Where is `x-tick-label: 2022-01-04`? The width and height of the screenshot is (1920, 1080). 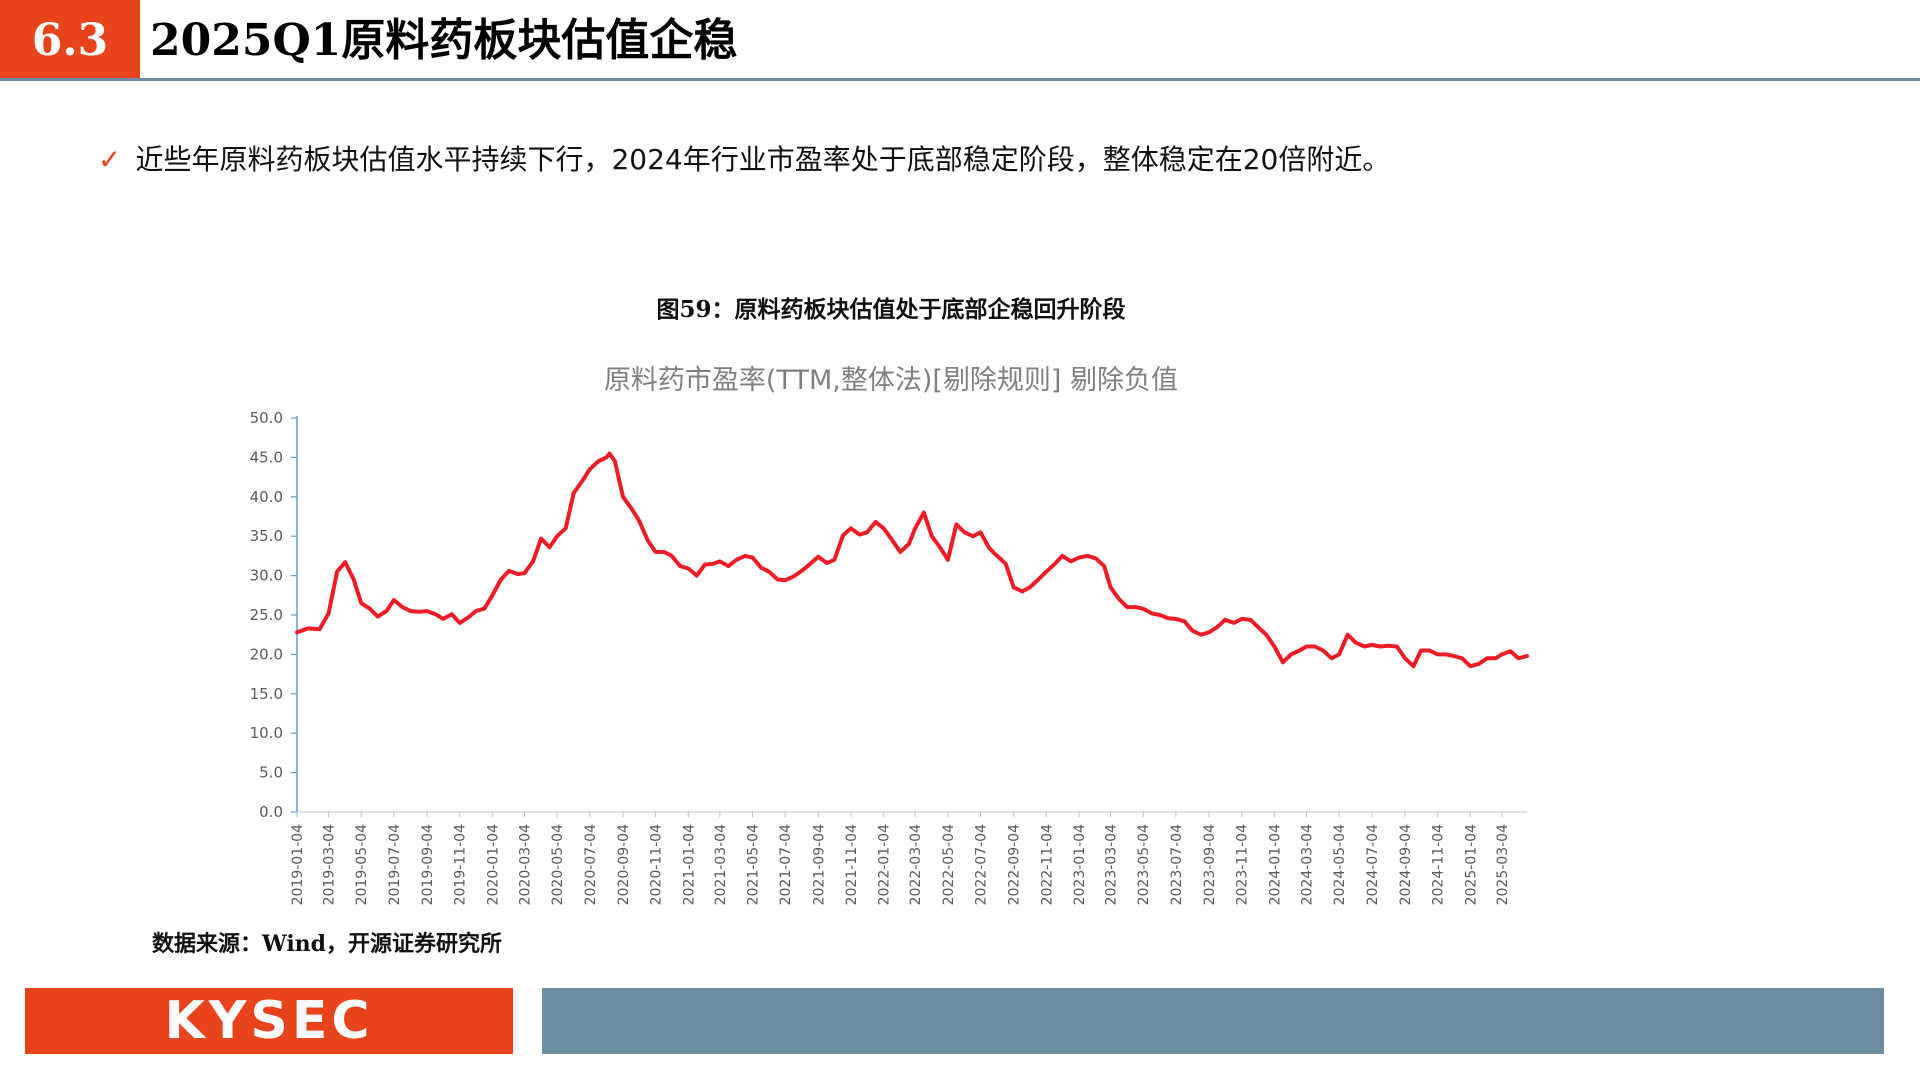
x-tick-label: 2022-01-04 is located at coordinates (885, 864).